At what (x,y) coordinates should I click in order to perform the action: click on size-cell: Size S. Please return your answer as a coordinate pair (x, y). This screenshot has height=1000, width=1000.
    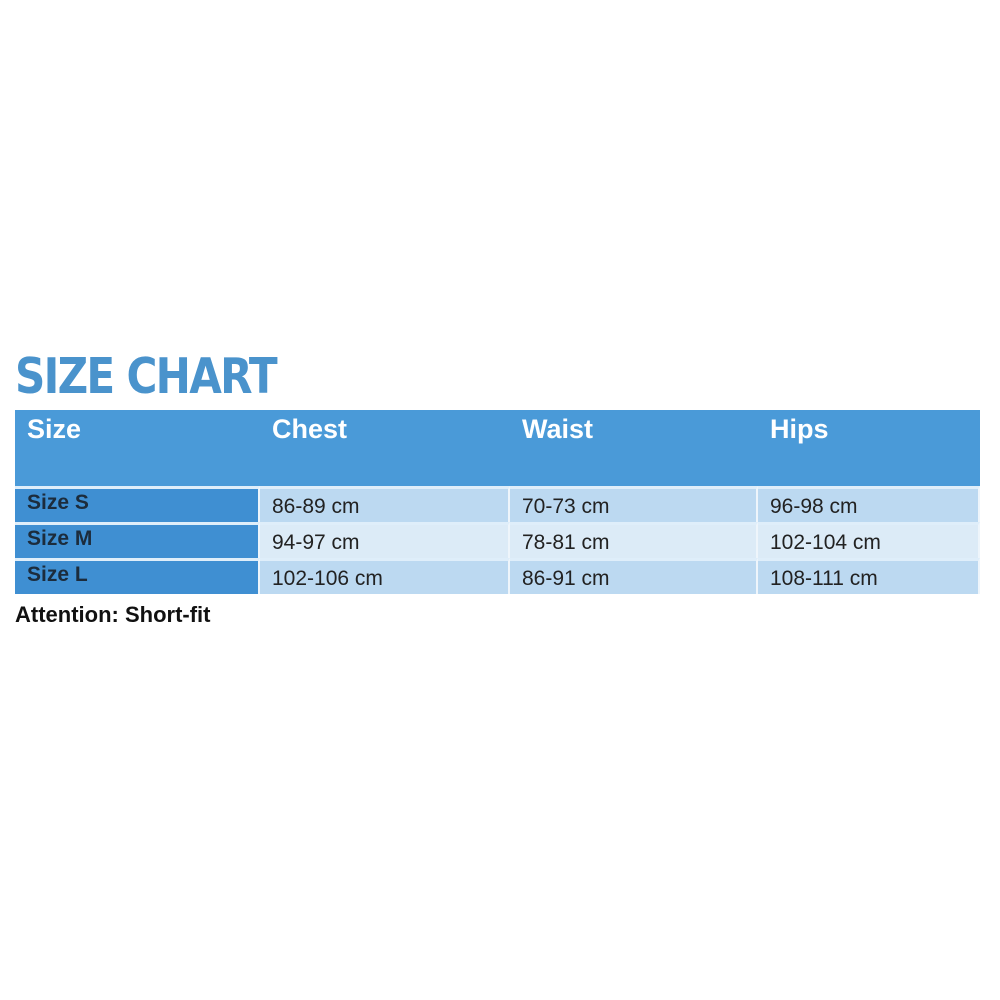
    Looking at the image, I should click on (137, 504).